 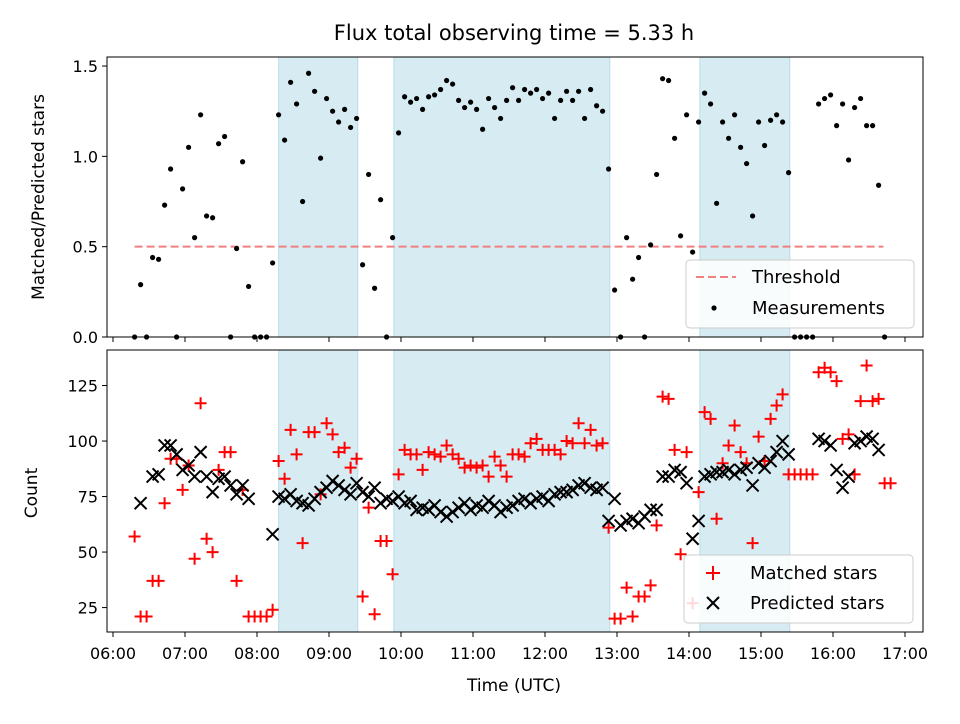 I want to click on x-tick-label: 07:00, so click(x=185, y=653).